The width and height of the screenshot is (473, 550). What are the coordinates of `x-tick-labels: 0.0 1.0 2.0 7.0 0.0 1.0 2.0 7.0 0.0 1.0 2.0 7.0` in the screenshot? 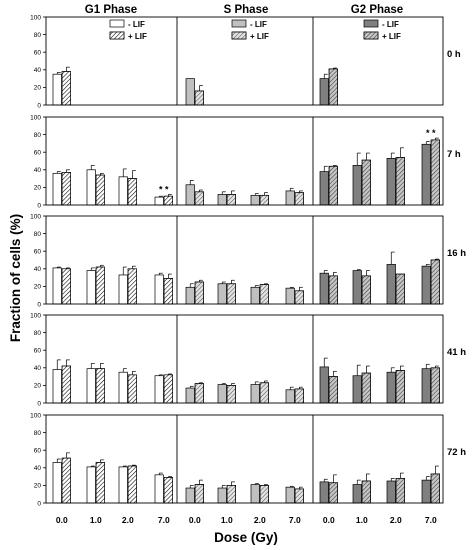 It's located at (246, 520).